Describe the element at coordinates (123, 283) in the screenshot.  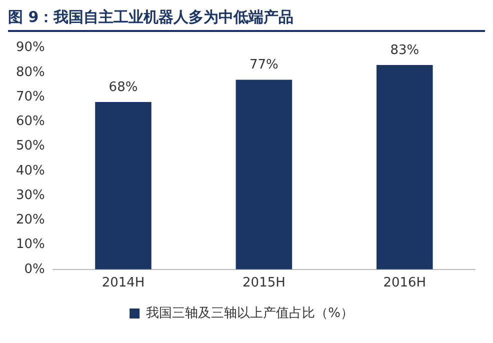
I see `x-tick-label: 2014H` at that location.